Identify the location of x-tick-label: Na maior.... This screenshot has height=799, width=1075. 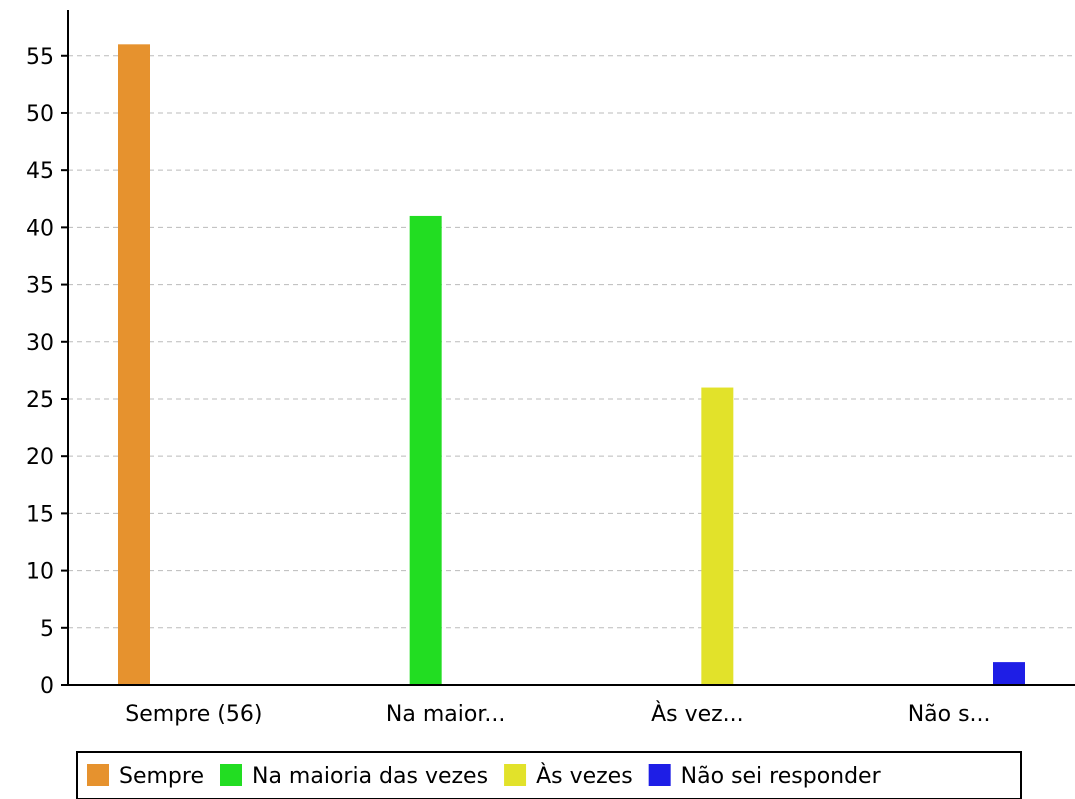
(445, 714).